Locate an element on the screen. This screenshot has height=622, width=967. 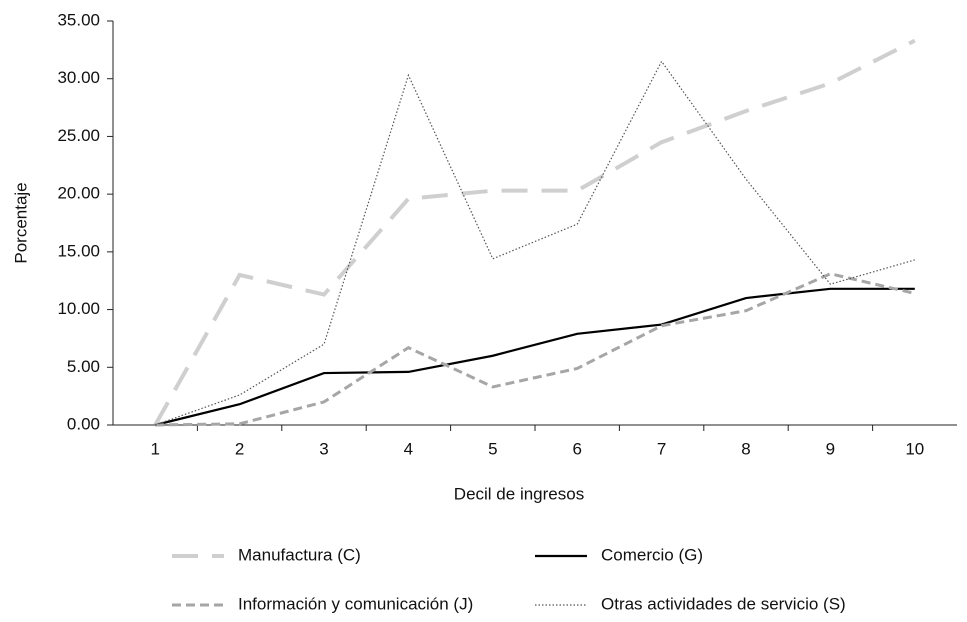
x-tick-label: 6 is located at coordinates (576, 448).